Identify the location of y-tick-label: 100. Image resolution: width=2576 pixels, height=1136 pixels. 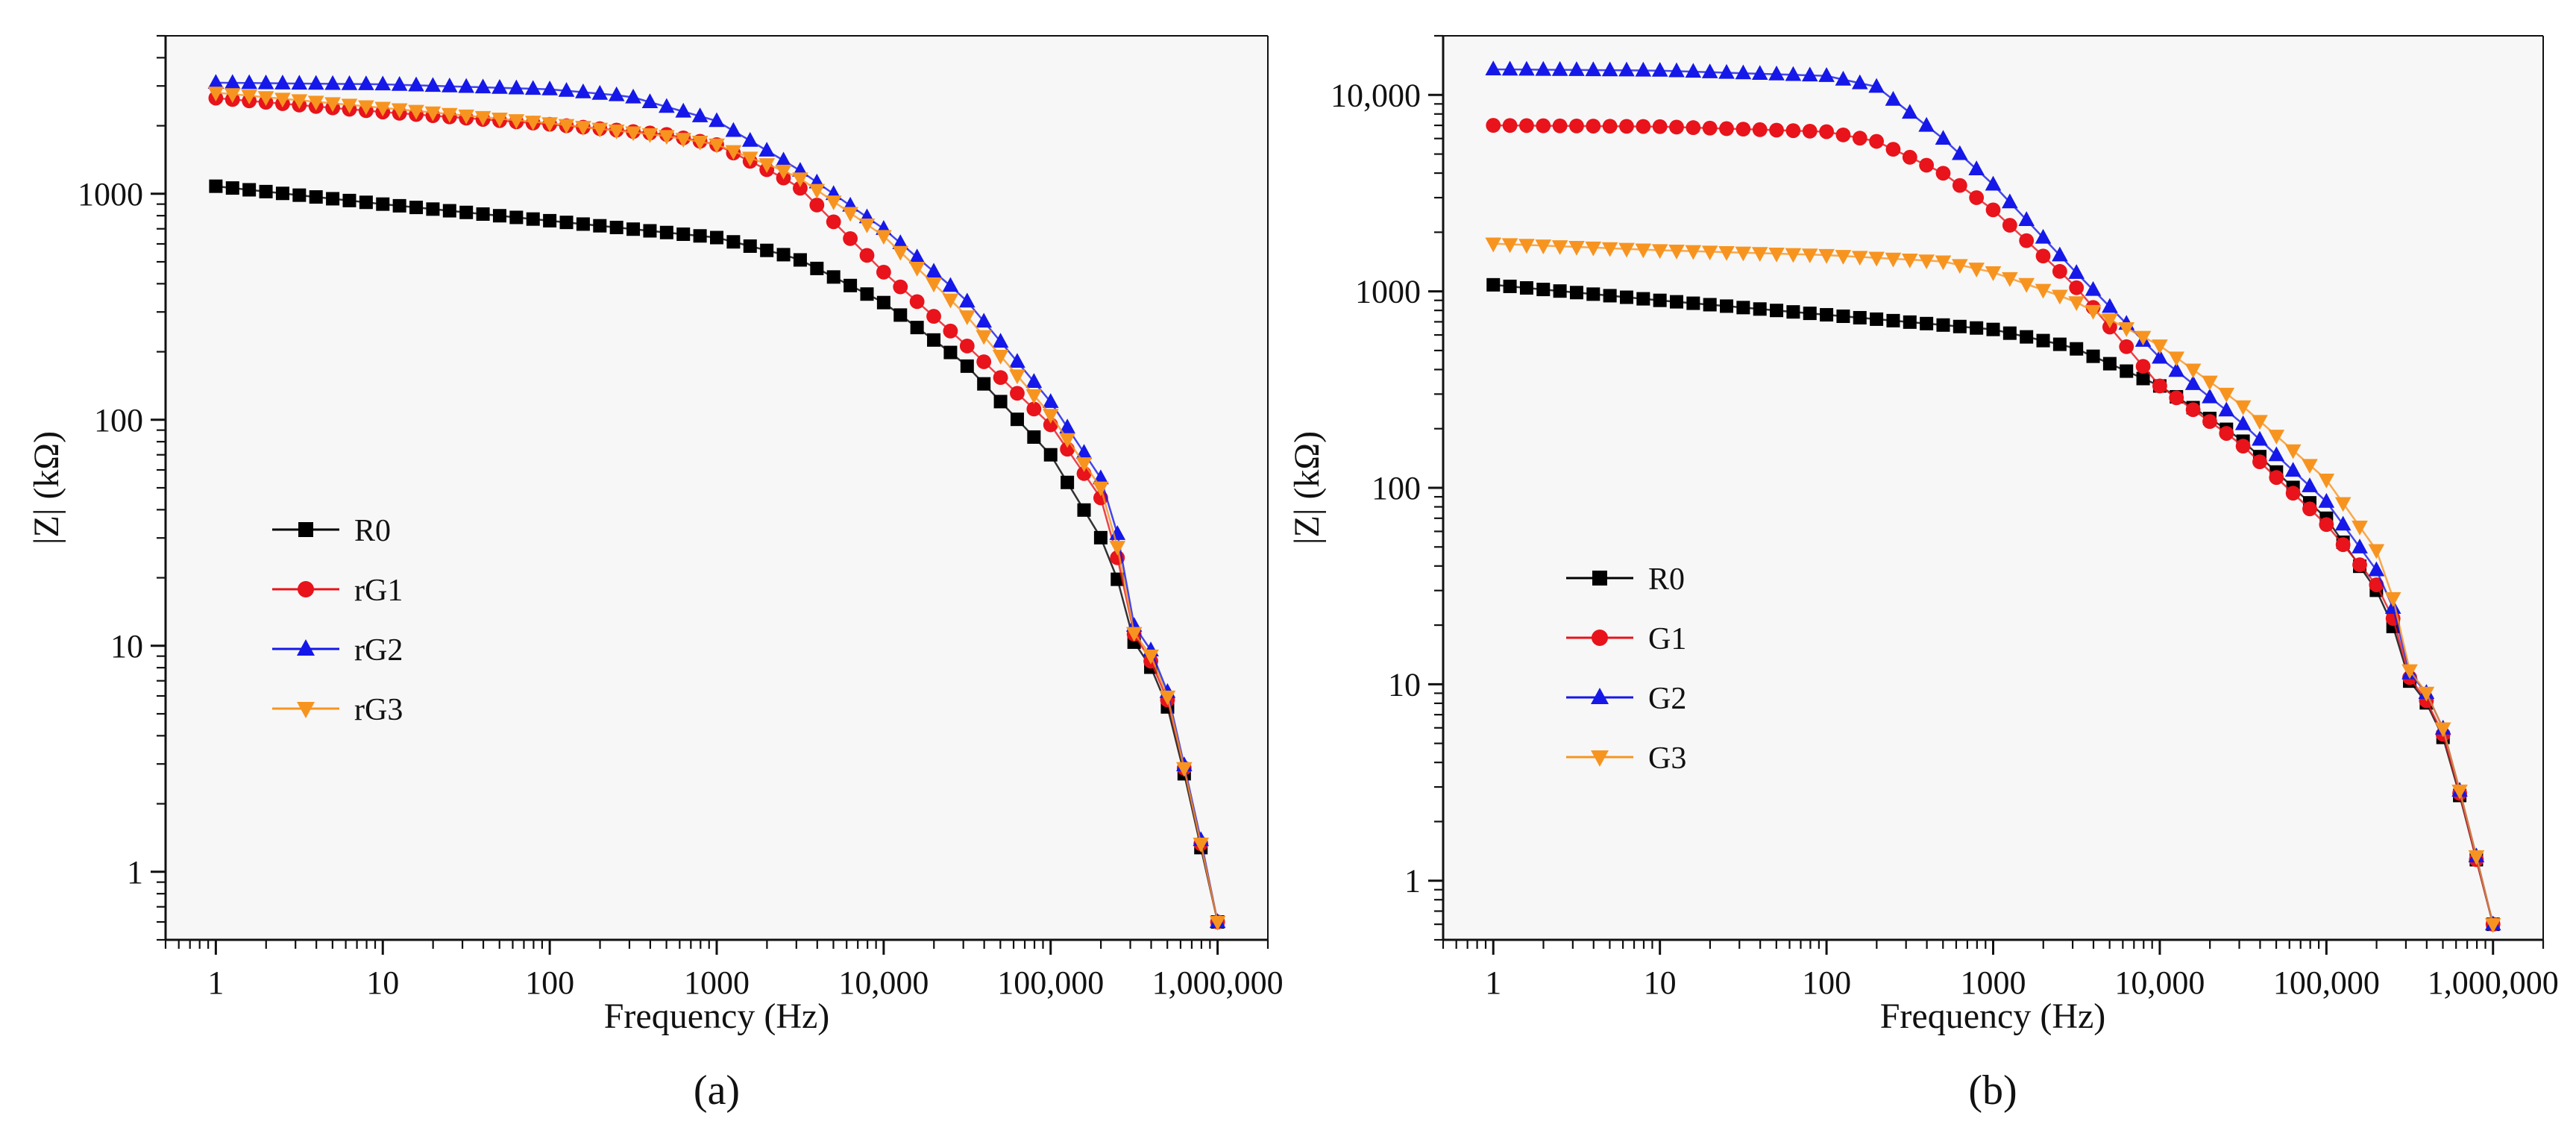
(1397, 488).